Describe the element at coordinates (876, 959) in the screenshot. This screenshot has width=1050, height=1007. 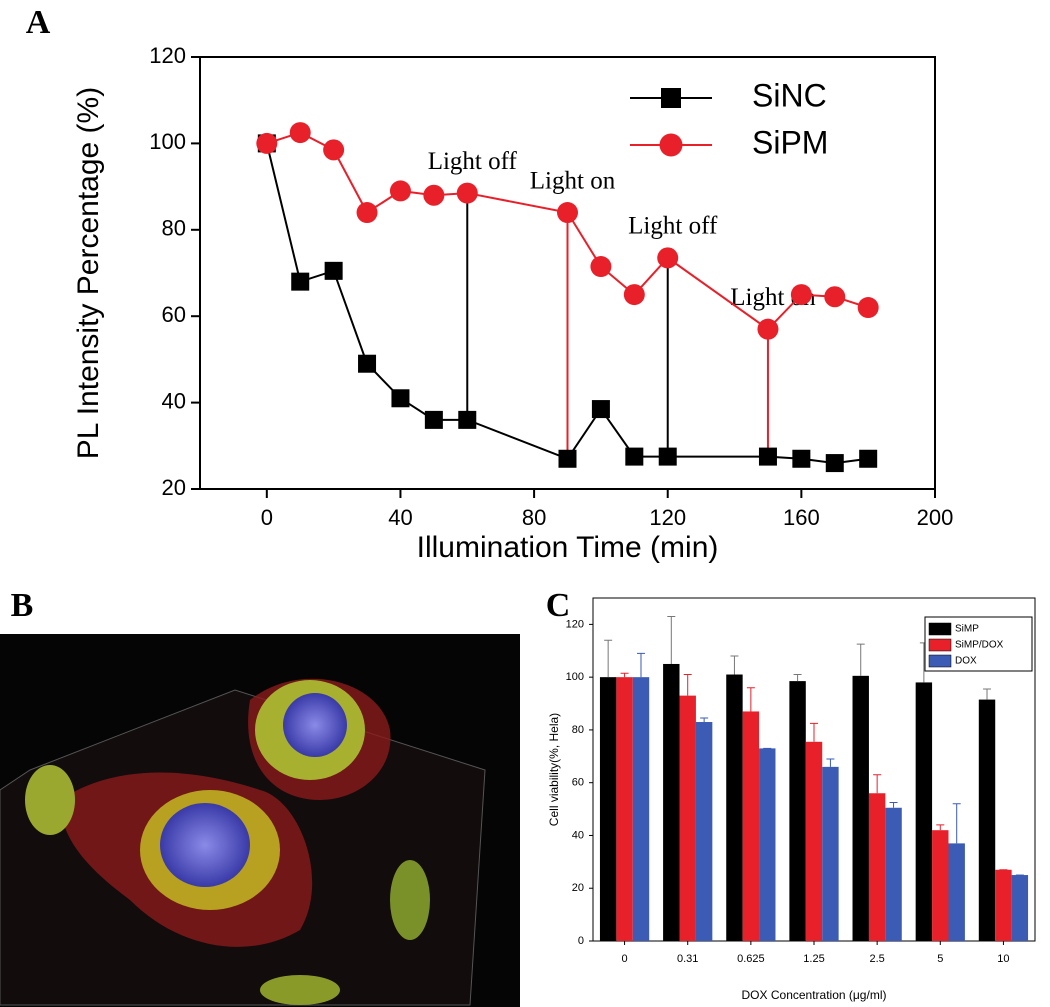
I see `x-tick-label: 2.5` at that location.